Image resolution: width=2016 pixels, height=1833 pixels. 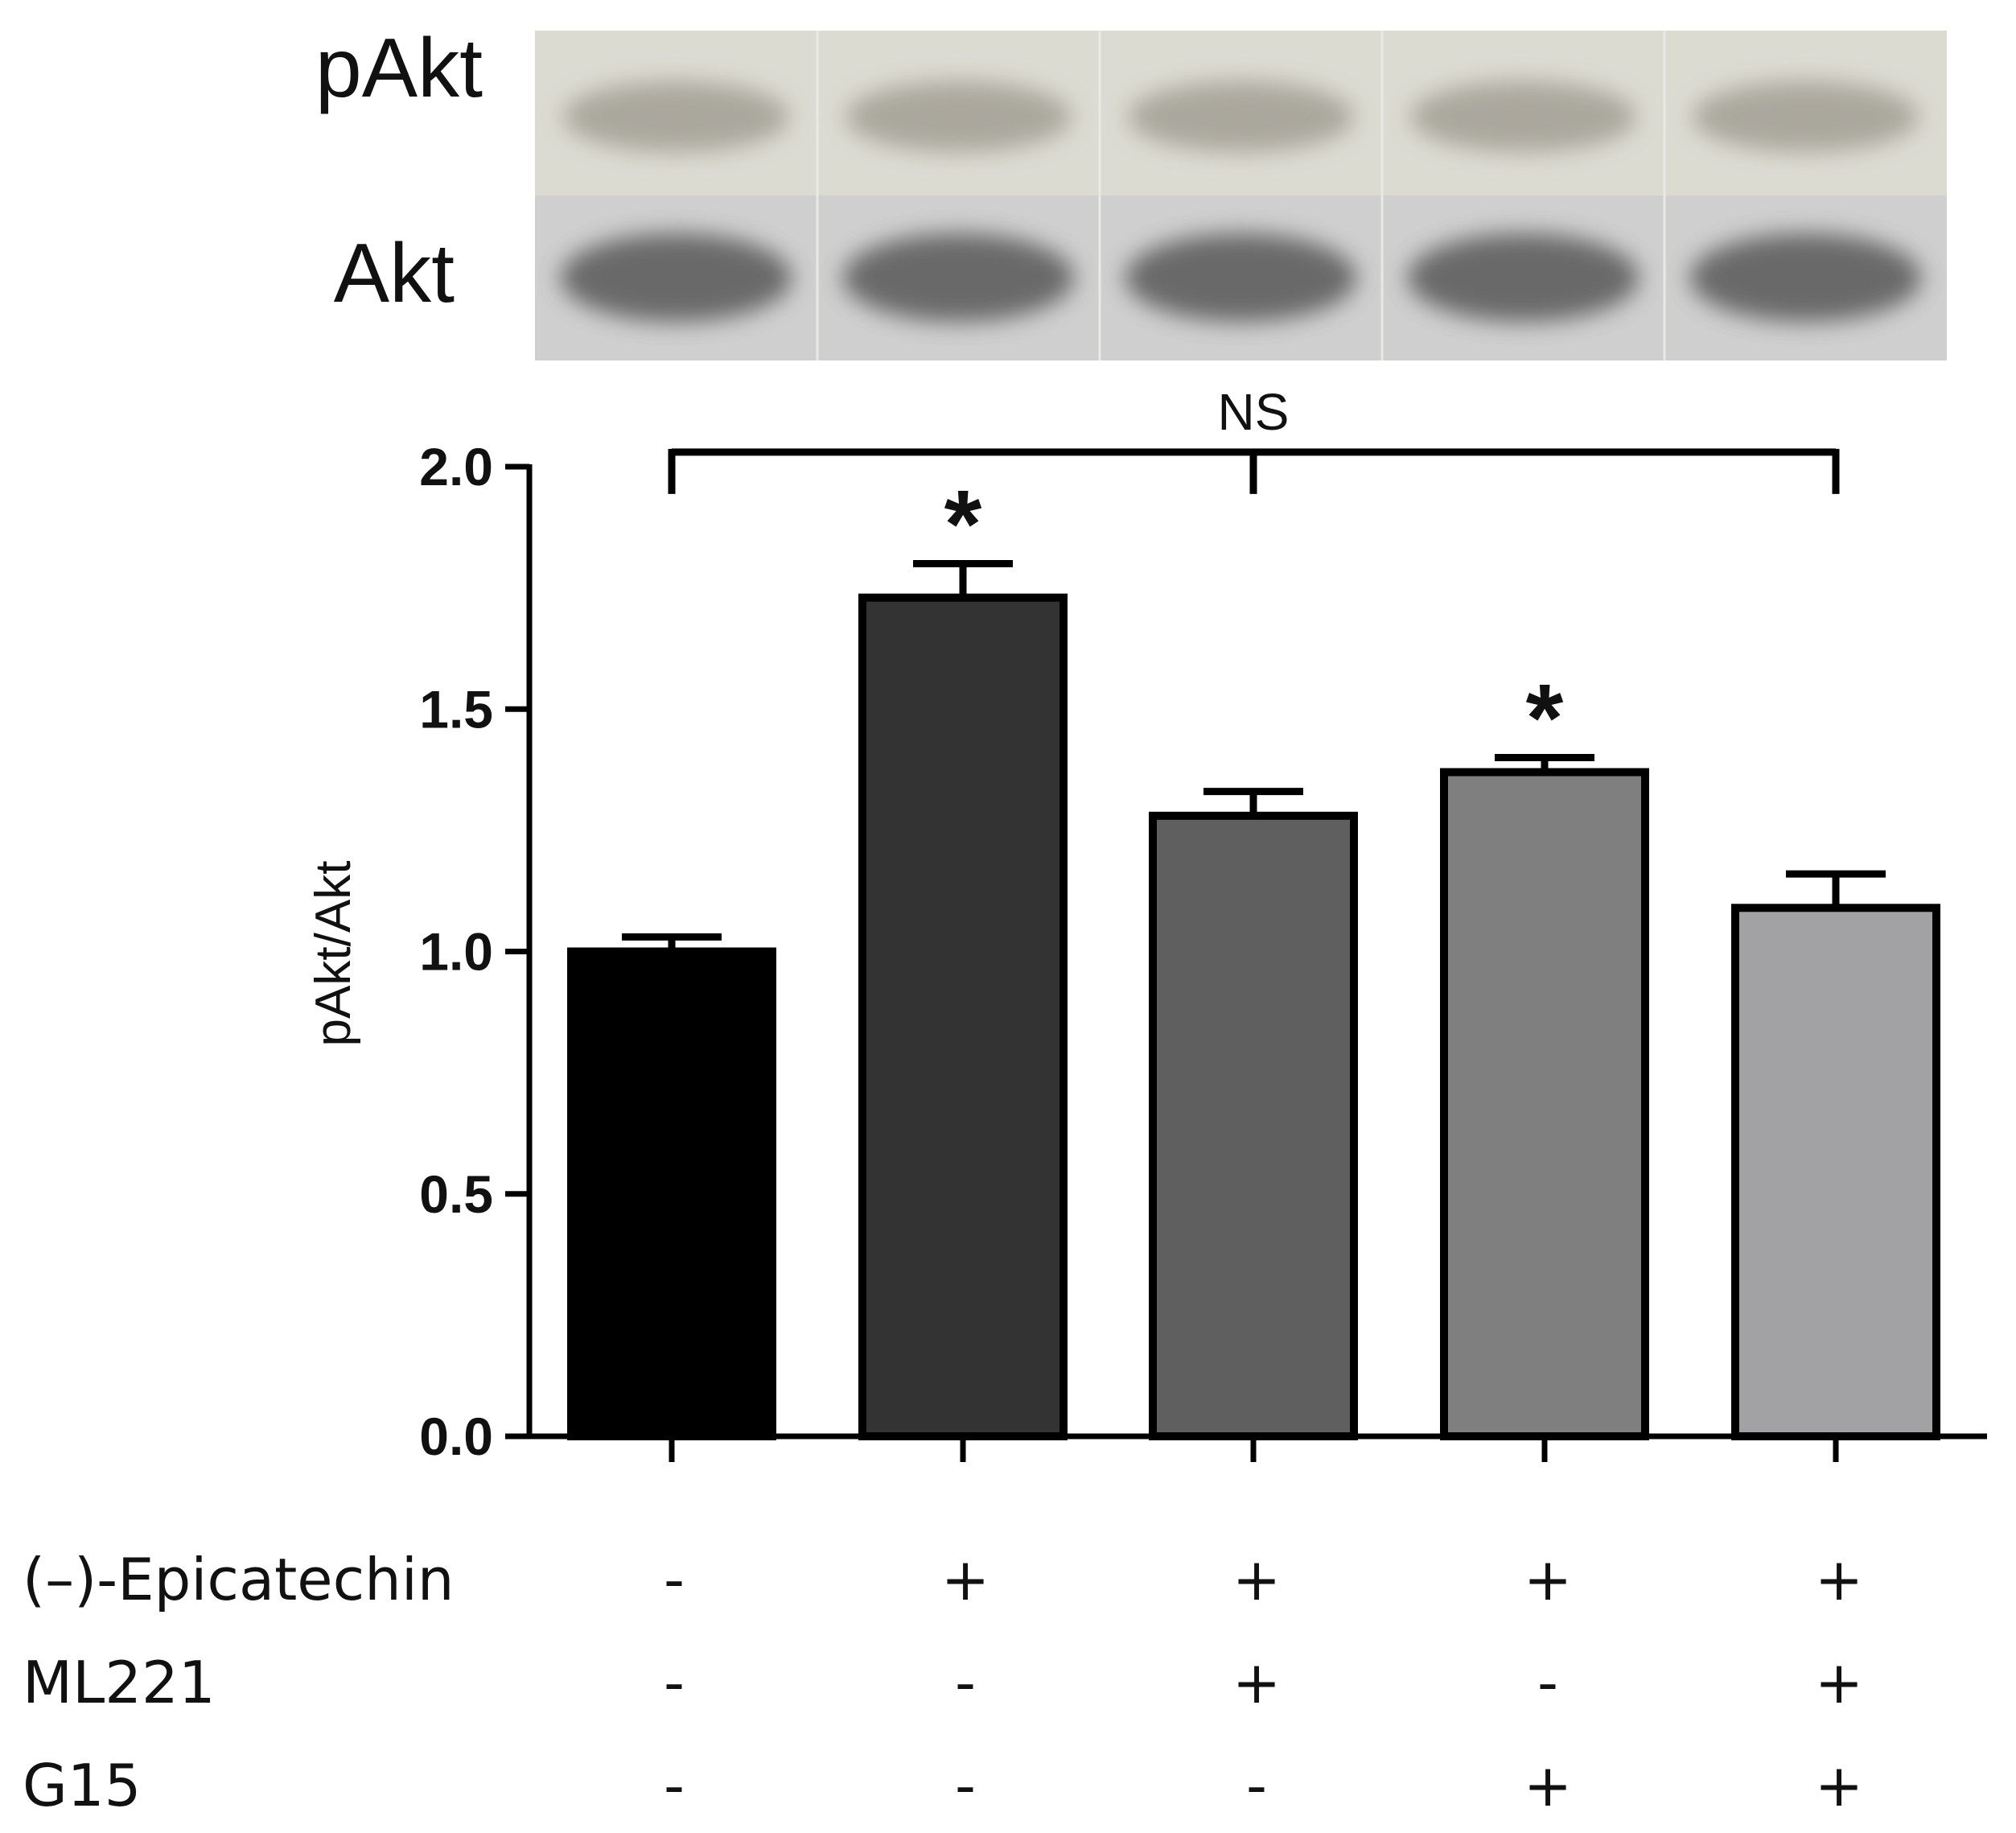 What do you see at coordinates (1254, 412) in the screenshot?
I see `ns-label: NS` at bounding box center [1254, 412].